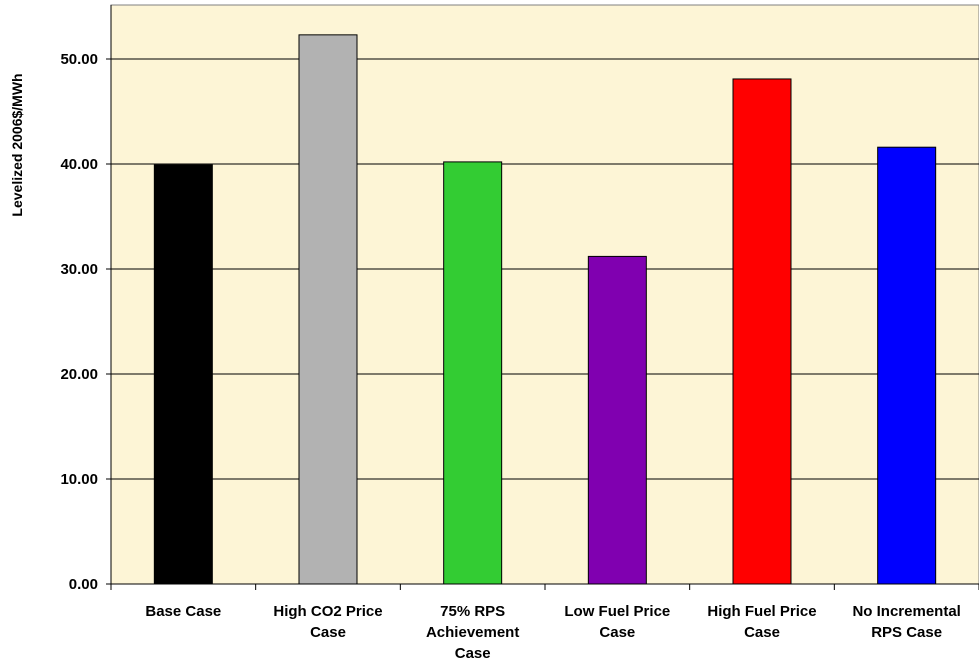  What do you see at coordinates (79, 374) in the screenshot?
I see `y-tick-label: 20.00` at bounding box center [79, 374].